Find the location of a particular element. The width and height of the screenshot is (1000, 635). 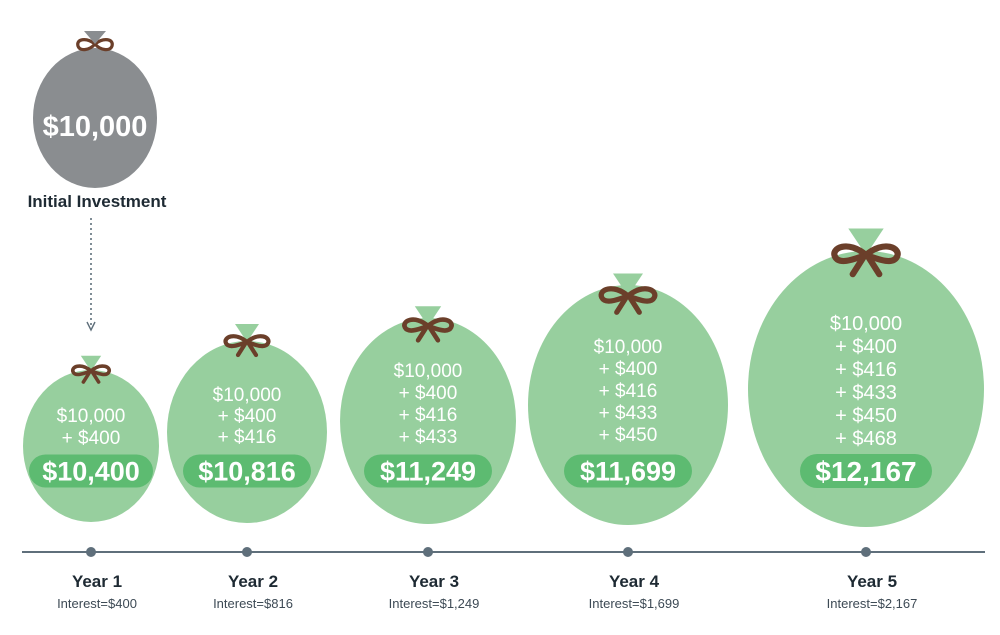

interest-label-year-3: Interest=$1,249 is located at coordinates (434, 603).